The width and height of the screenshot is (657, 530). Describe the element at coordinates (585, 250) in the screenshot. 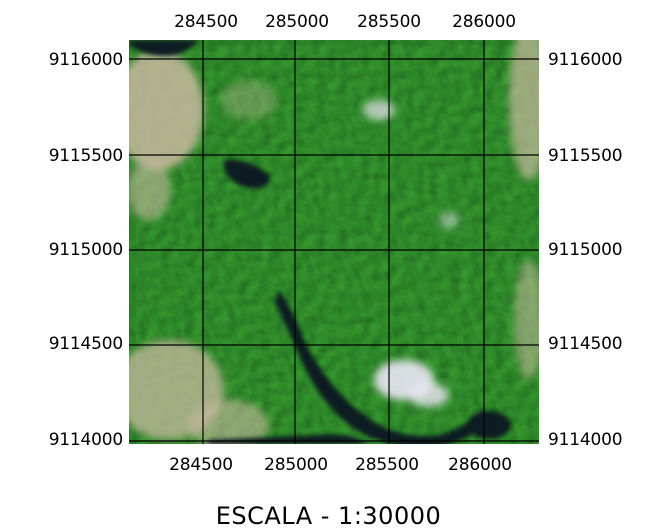

I see `right-northing-label-9115000: 9115000` at that location.